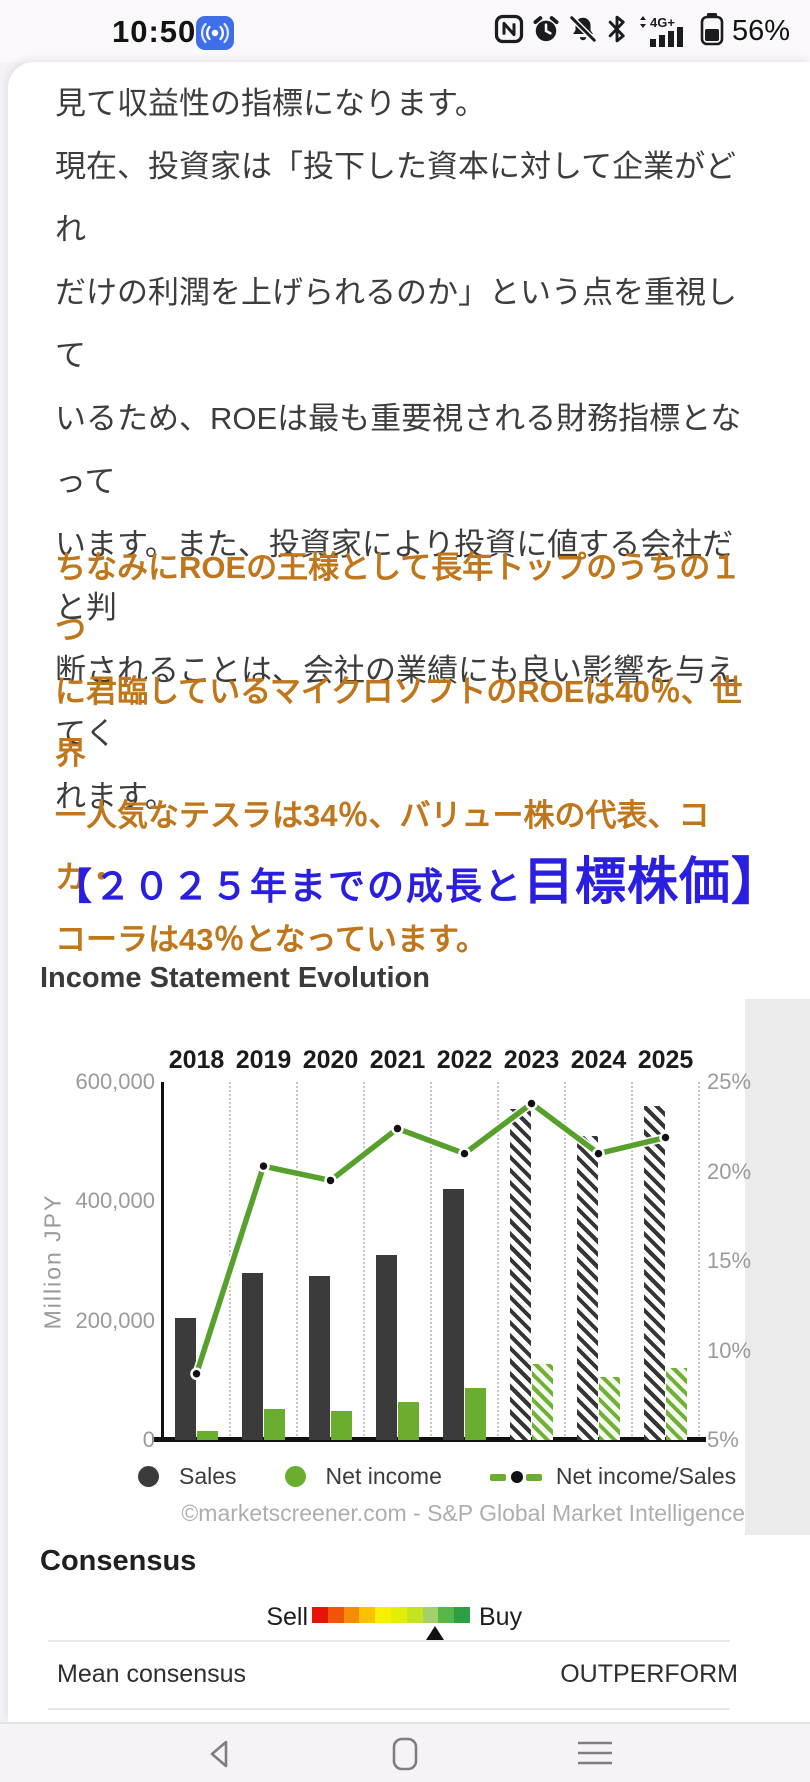  What do you see at coordinates (712, 31) in the screenshot?
I see `battery-icon` at bounding box center [712, 31].